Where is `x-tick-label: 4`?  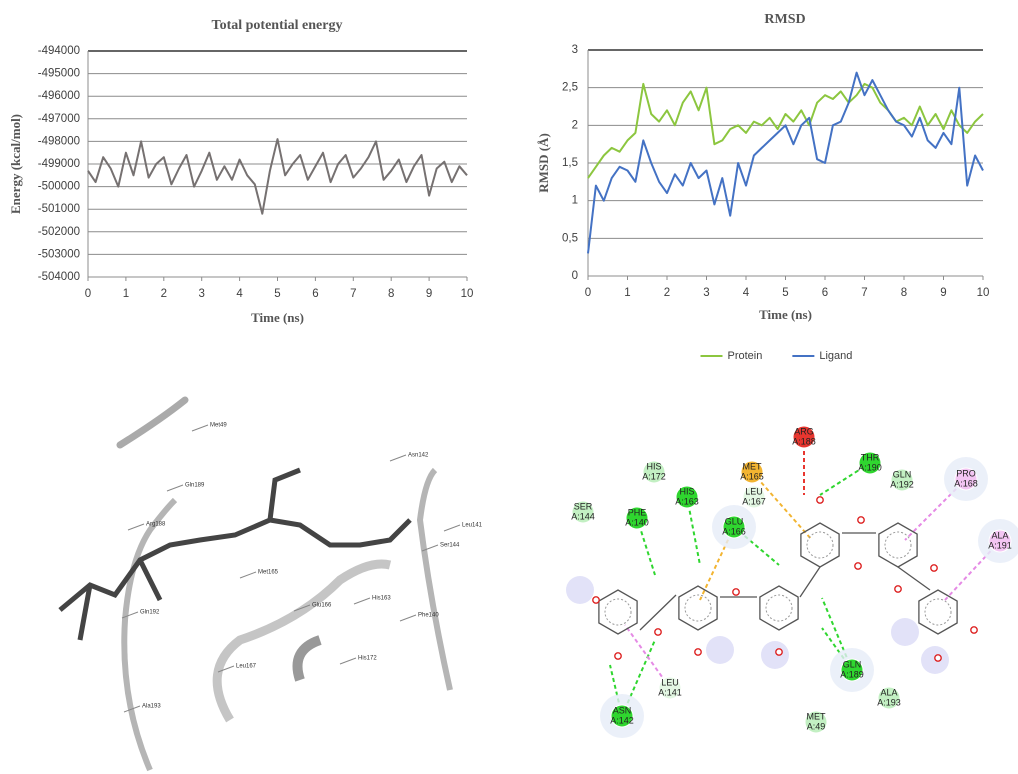
x-tick-label: 4 is located at coordinates (239, 294).